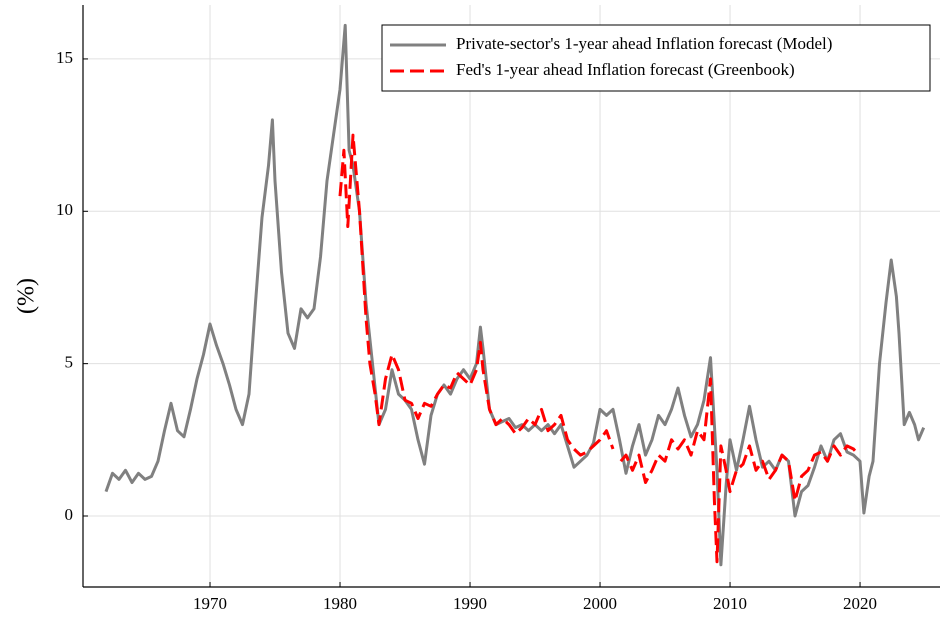 This screenshot has height=619, width=940. Describe the element at coordinates (64, 209) in the screenshot. I see `y-tick-label: 10` at that location.